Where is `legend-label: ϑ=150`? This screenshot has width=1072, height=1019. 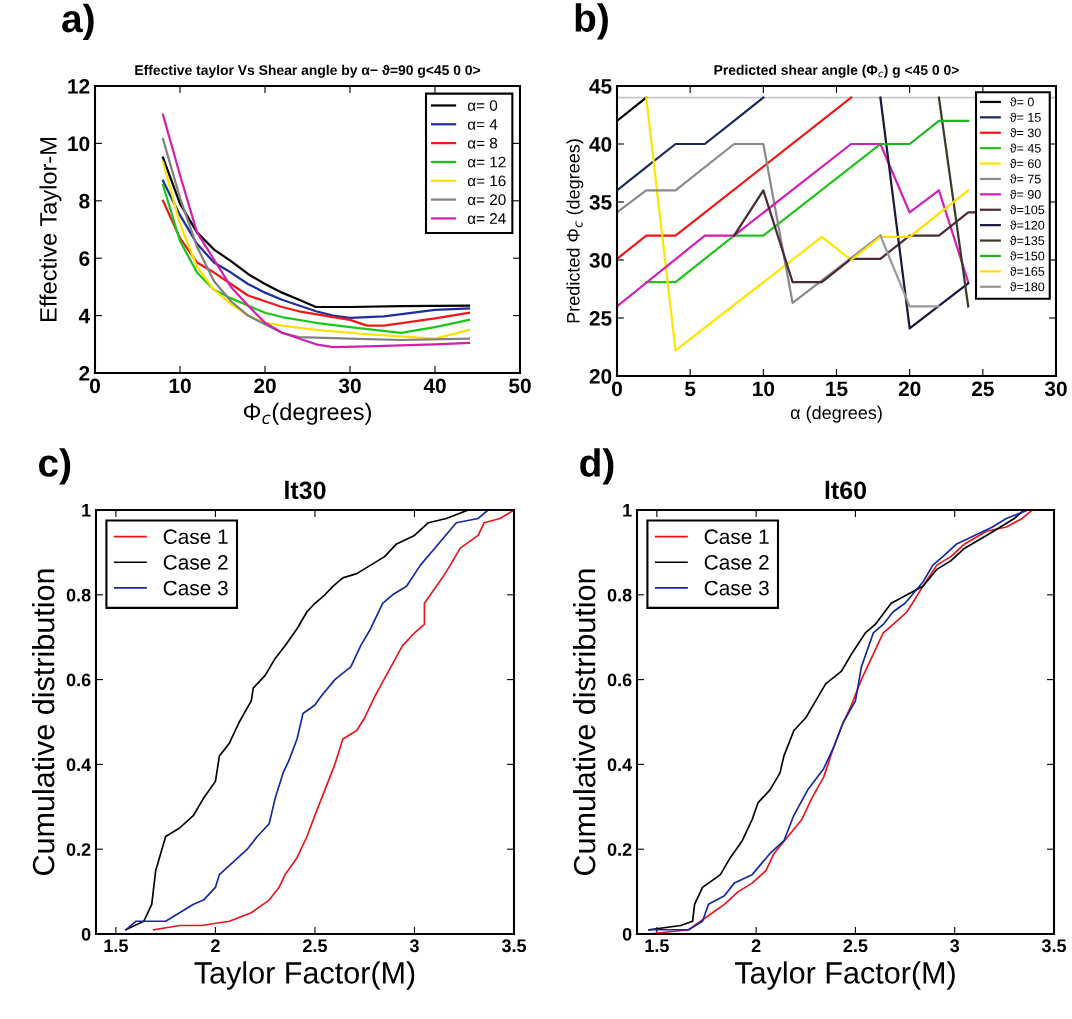
legend-label: ϑ=150 is located at coordinates (1027, 256).